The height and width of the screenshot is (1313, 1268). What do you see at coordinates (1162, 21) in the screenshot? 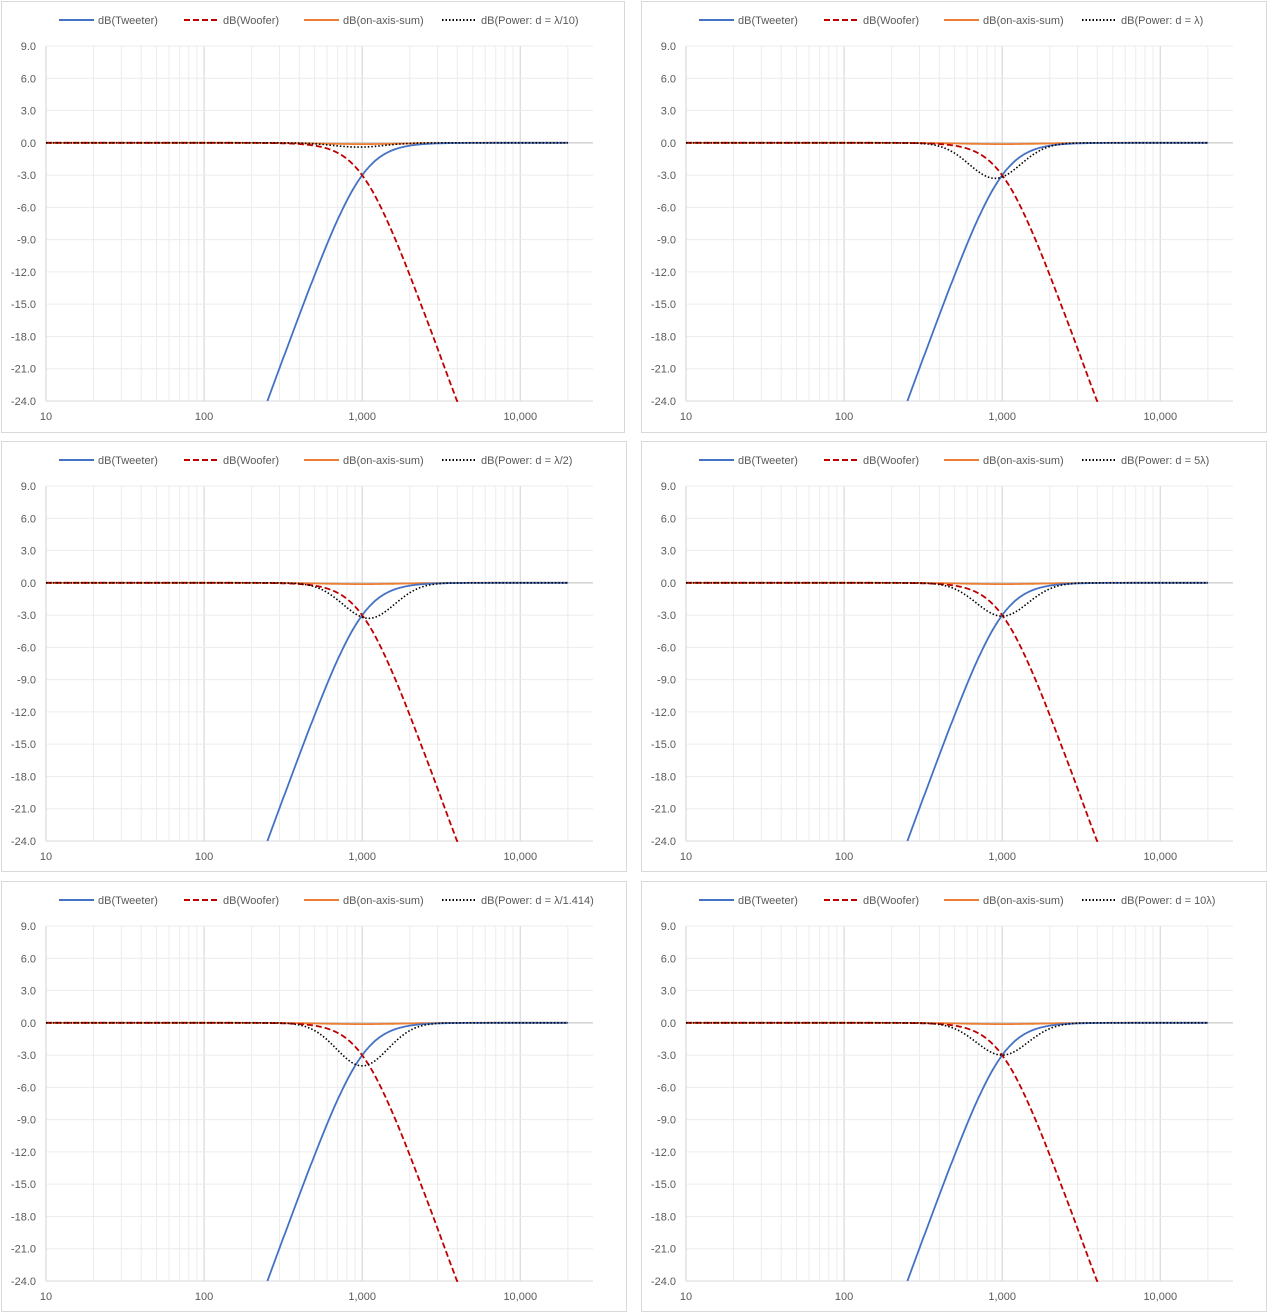
I see `legend-entry: dB(Power: d = λ)` at bounding box center [1162, 21].